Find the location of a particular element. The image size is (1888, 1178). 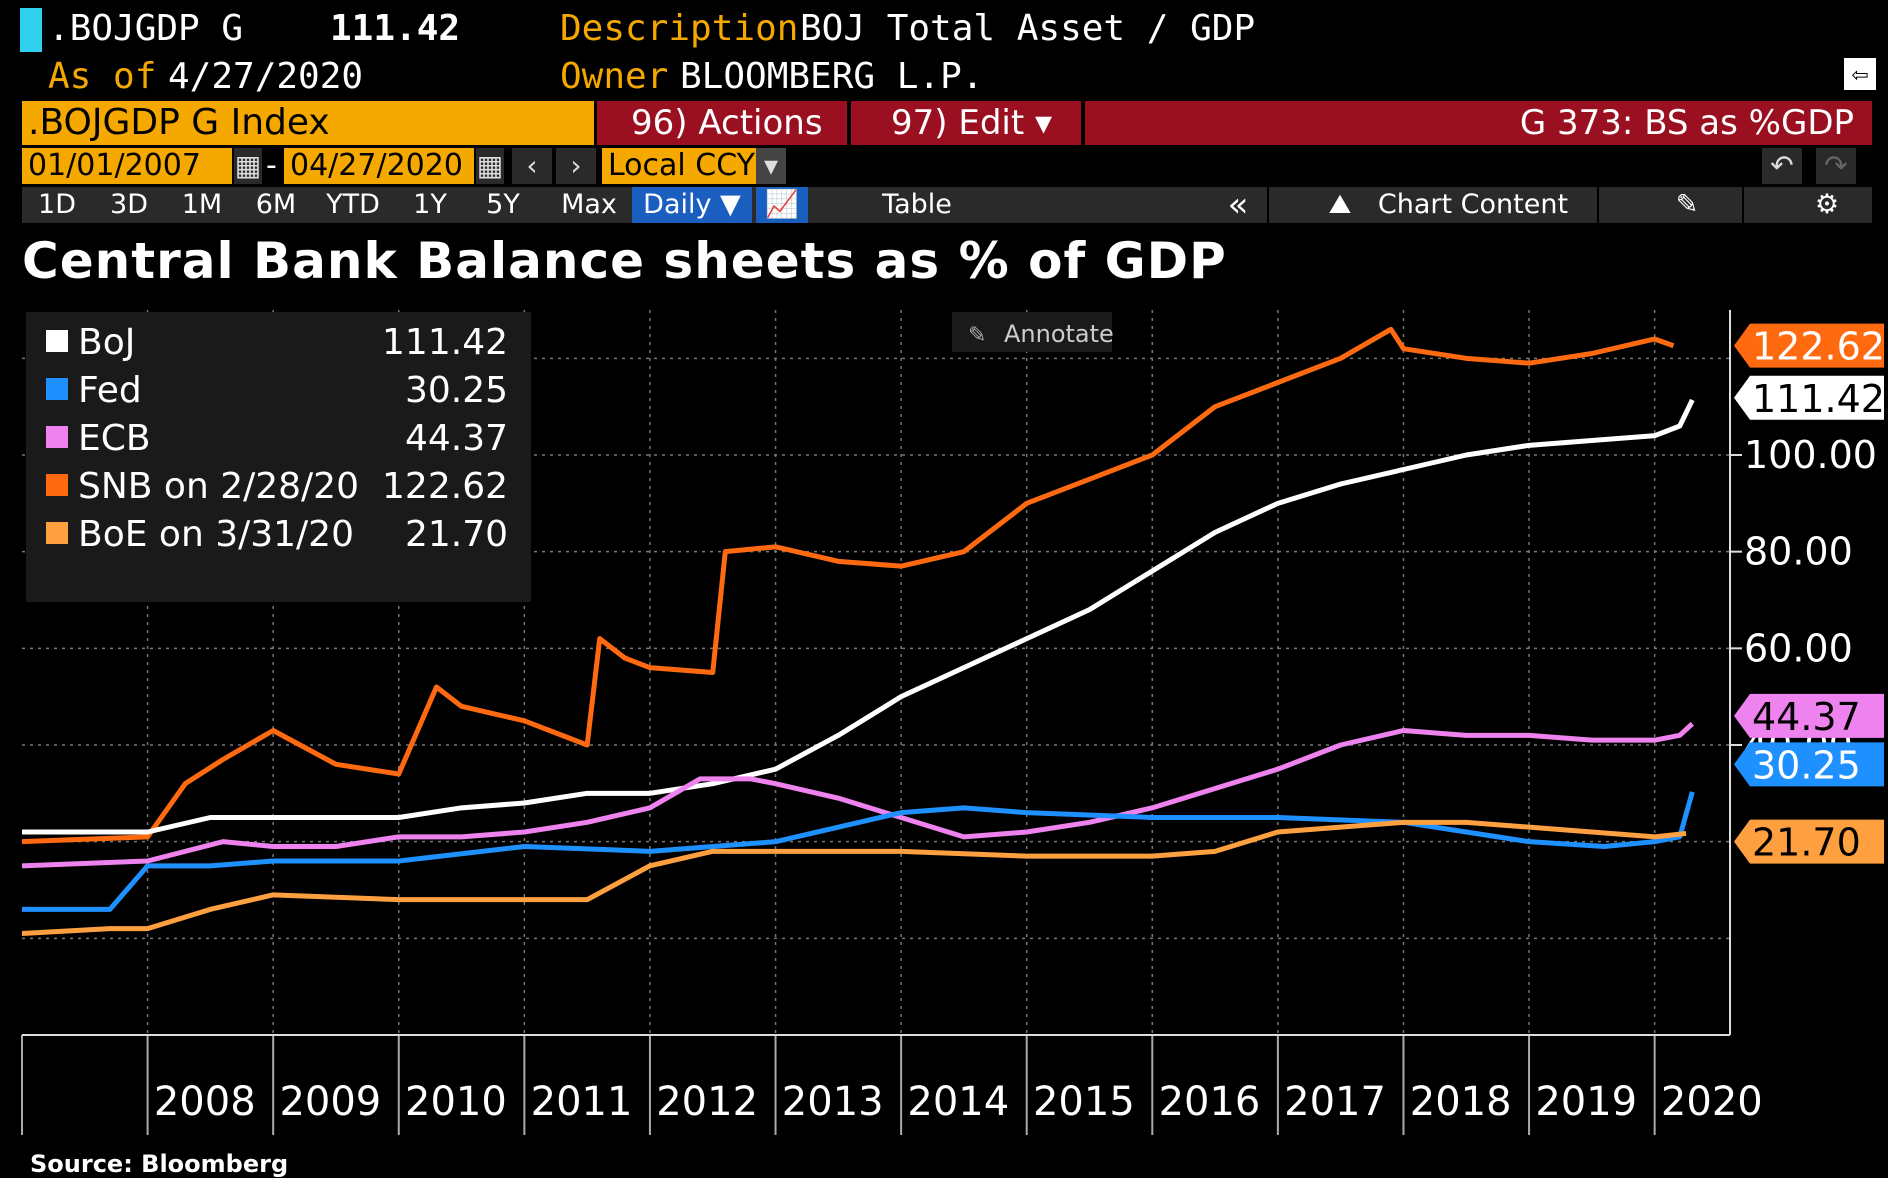

period-5y: 5Y is located at coordinates (503, 204).